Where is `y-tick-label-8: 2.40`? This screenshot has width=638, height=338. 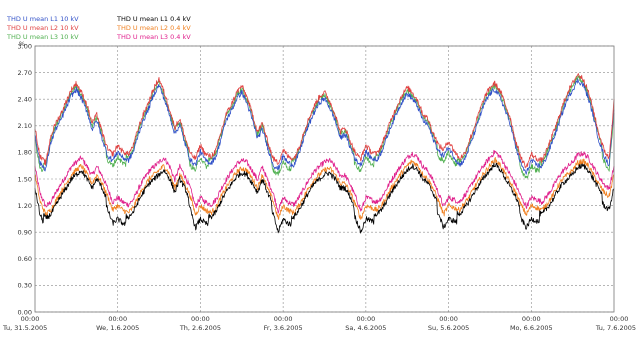
y-tick-label-8: 2.40 is located at coordinates (25, 100).